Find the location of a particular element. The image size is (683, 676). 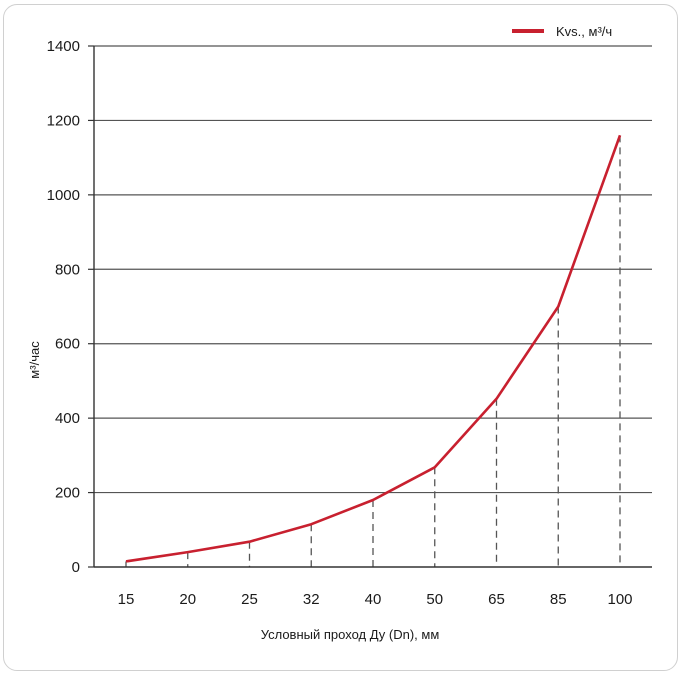

y-axis-label: м³/час is located at coordinates (34, 360).